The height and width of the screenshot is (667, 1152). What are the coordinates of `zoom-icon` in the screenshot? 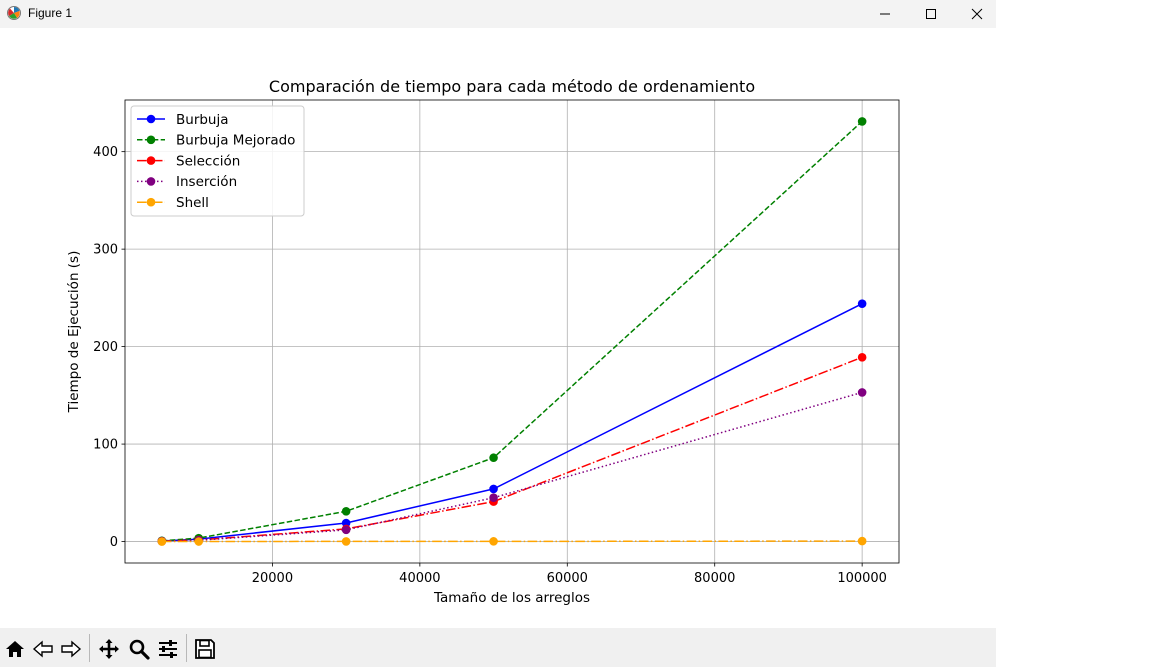 It's located at (139, 649).